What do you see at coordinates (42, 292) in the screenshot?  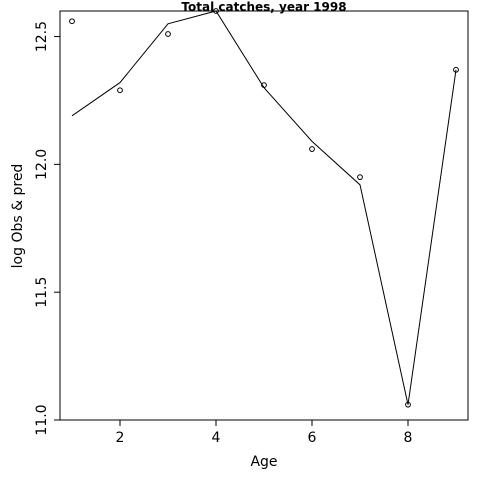 I see `y-tick-label: 11.5` at bounding box center [42, 292].